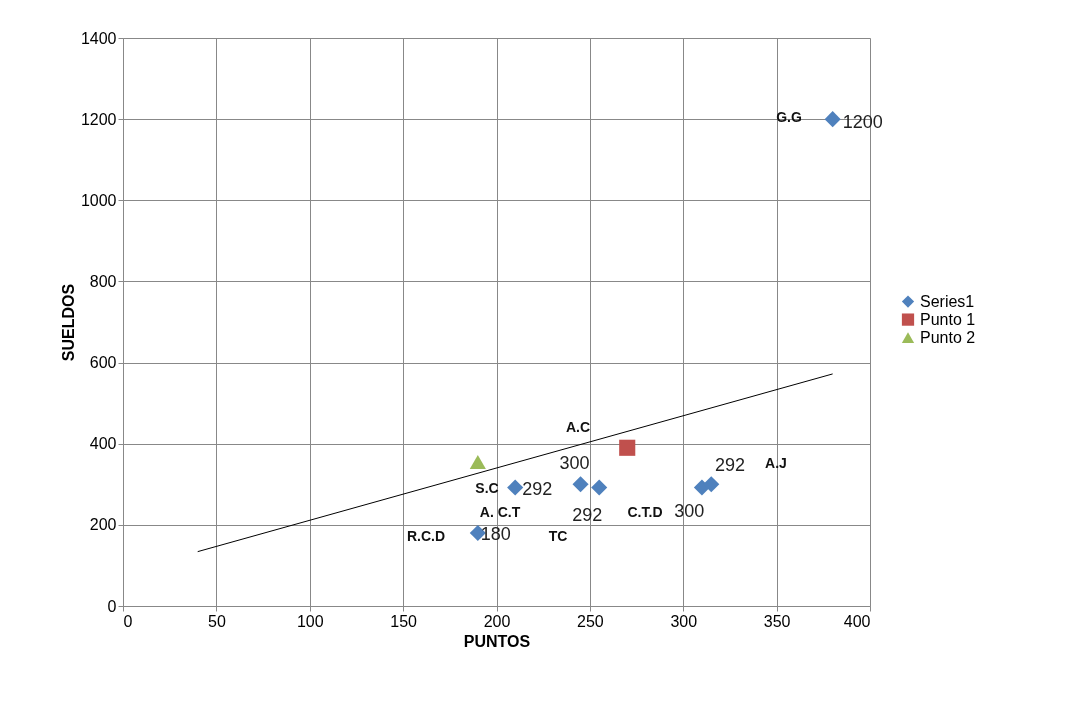 This screenshot has width=1086, height=726. Describe the element at coordinates (103, 525) in the screenshot. I see `y-tick-label: 200` at that location.